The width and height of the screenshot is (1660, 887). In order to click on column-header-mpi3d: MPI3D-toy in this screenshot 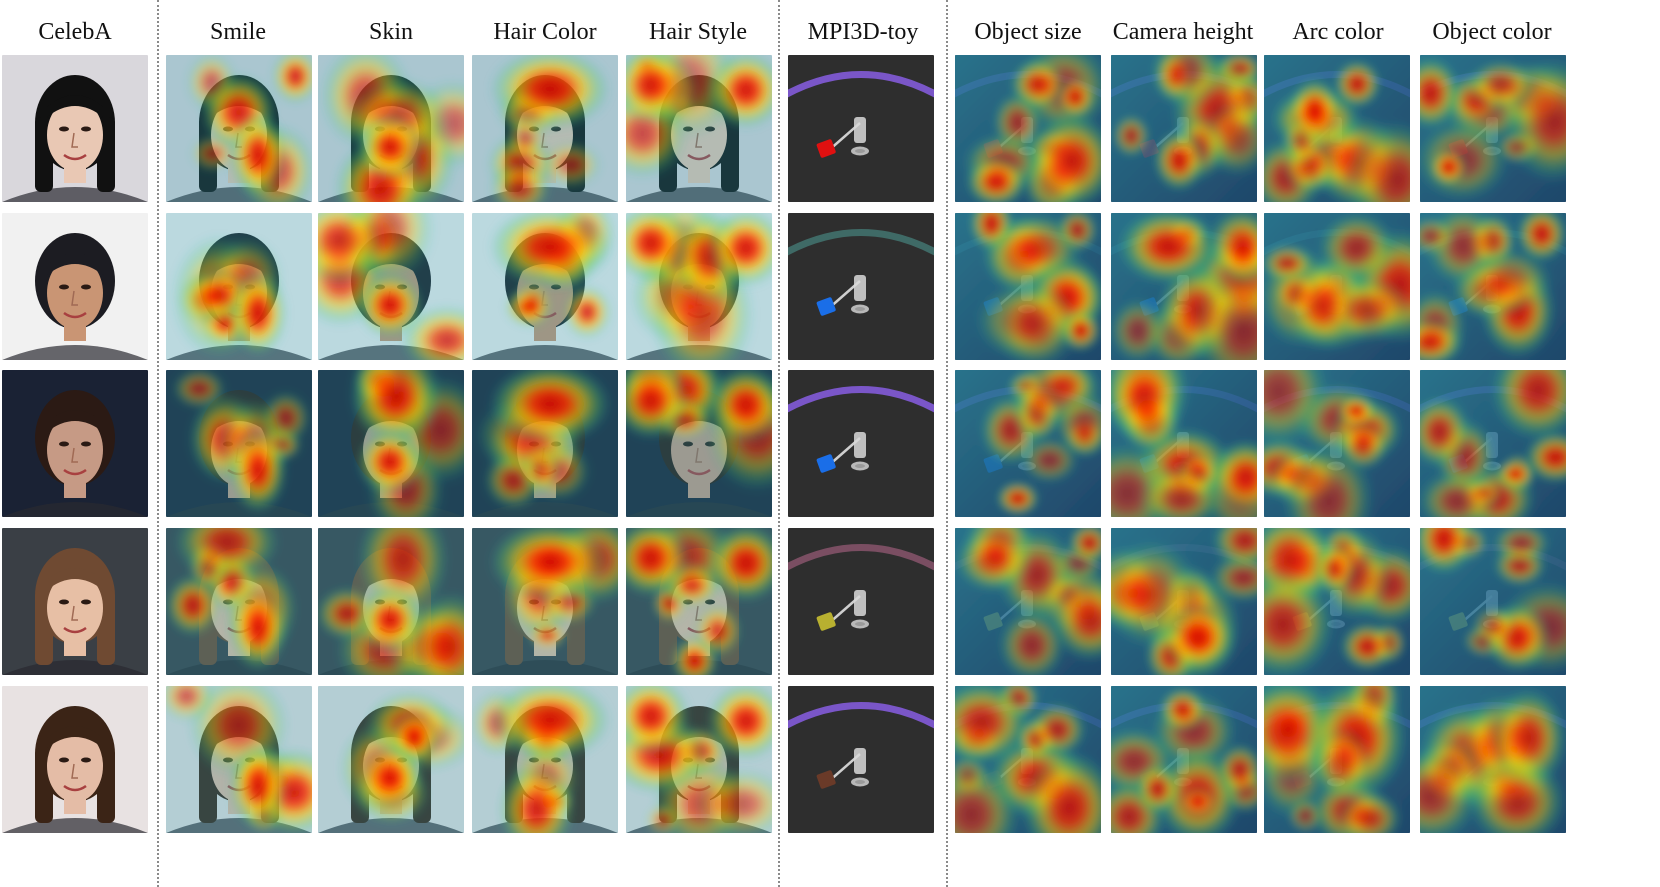, I will do `click(863, 32)`.